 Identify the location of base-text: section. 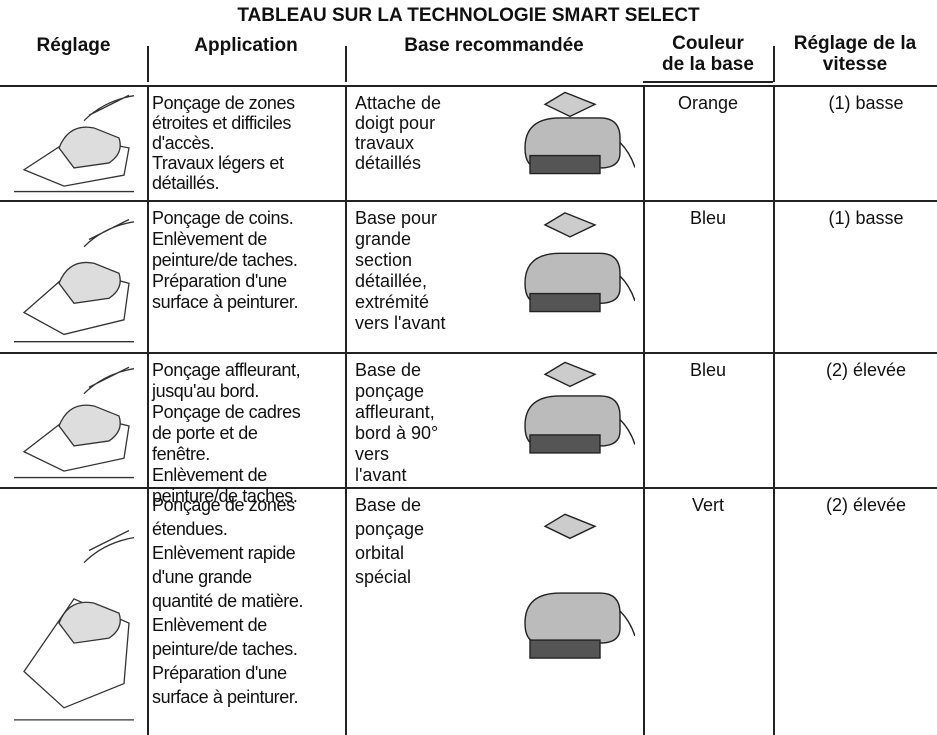
(384, 260).